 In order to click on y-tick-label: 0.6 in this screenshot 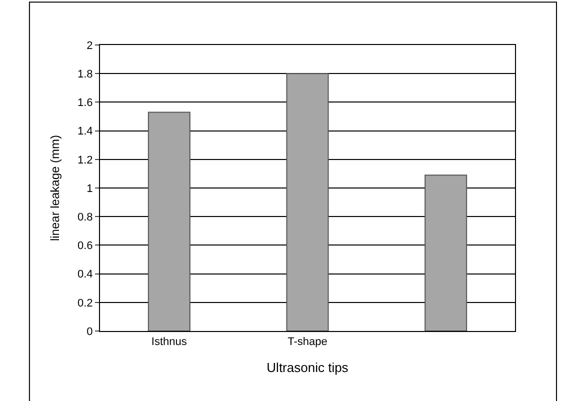, I will do `click(85, 246)`.